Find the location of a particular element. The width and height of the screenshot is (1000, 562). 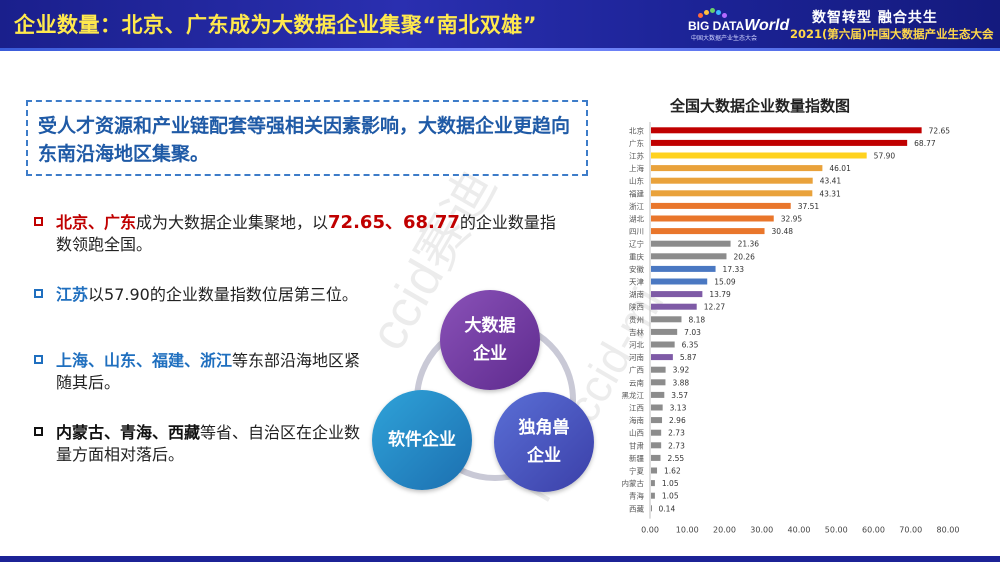

circle-bigdata-enterprise: 大数据 企业 is located at coordinates (490, 340).